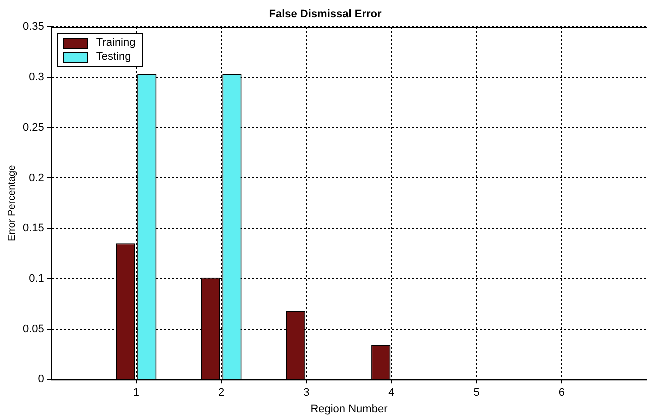  Describe the element at coordinates (36, 178) in the screenshot. I see `y-tick-label: 0.2` at that location.